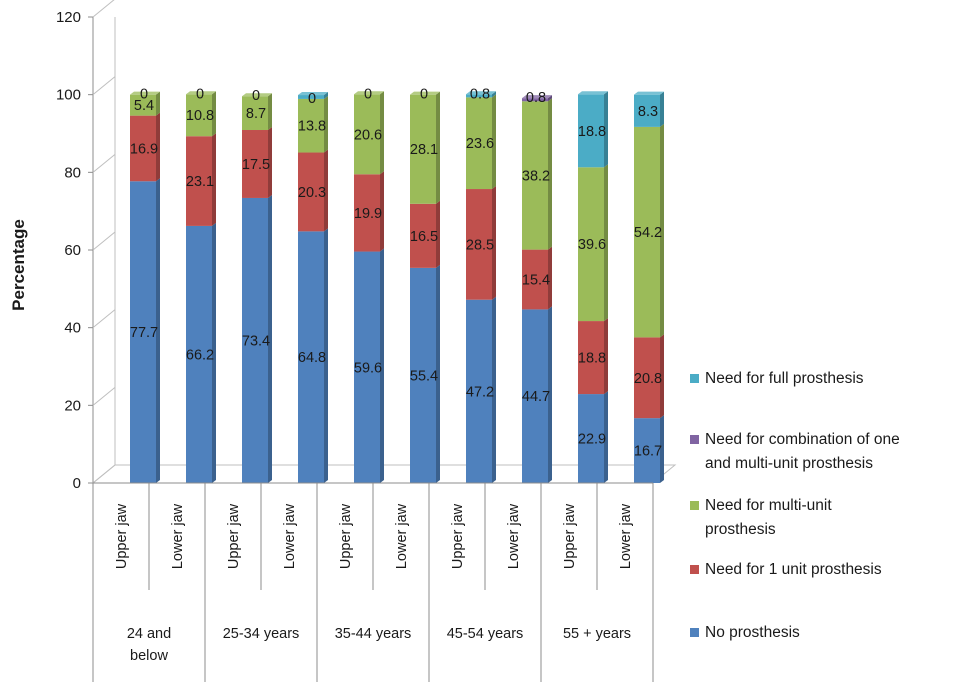 This screenshot has height=682, width=971. What do you see at coordinates (18, 265) in the screenshot?
I see `y-axis-title: Percentage` at bounding box center [18, 265].